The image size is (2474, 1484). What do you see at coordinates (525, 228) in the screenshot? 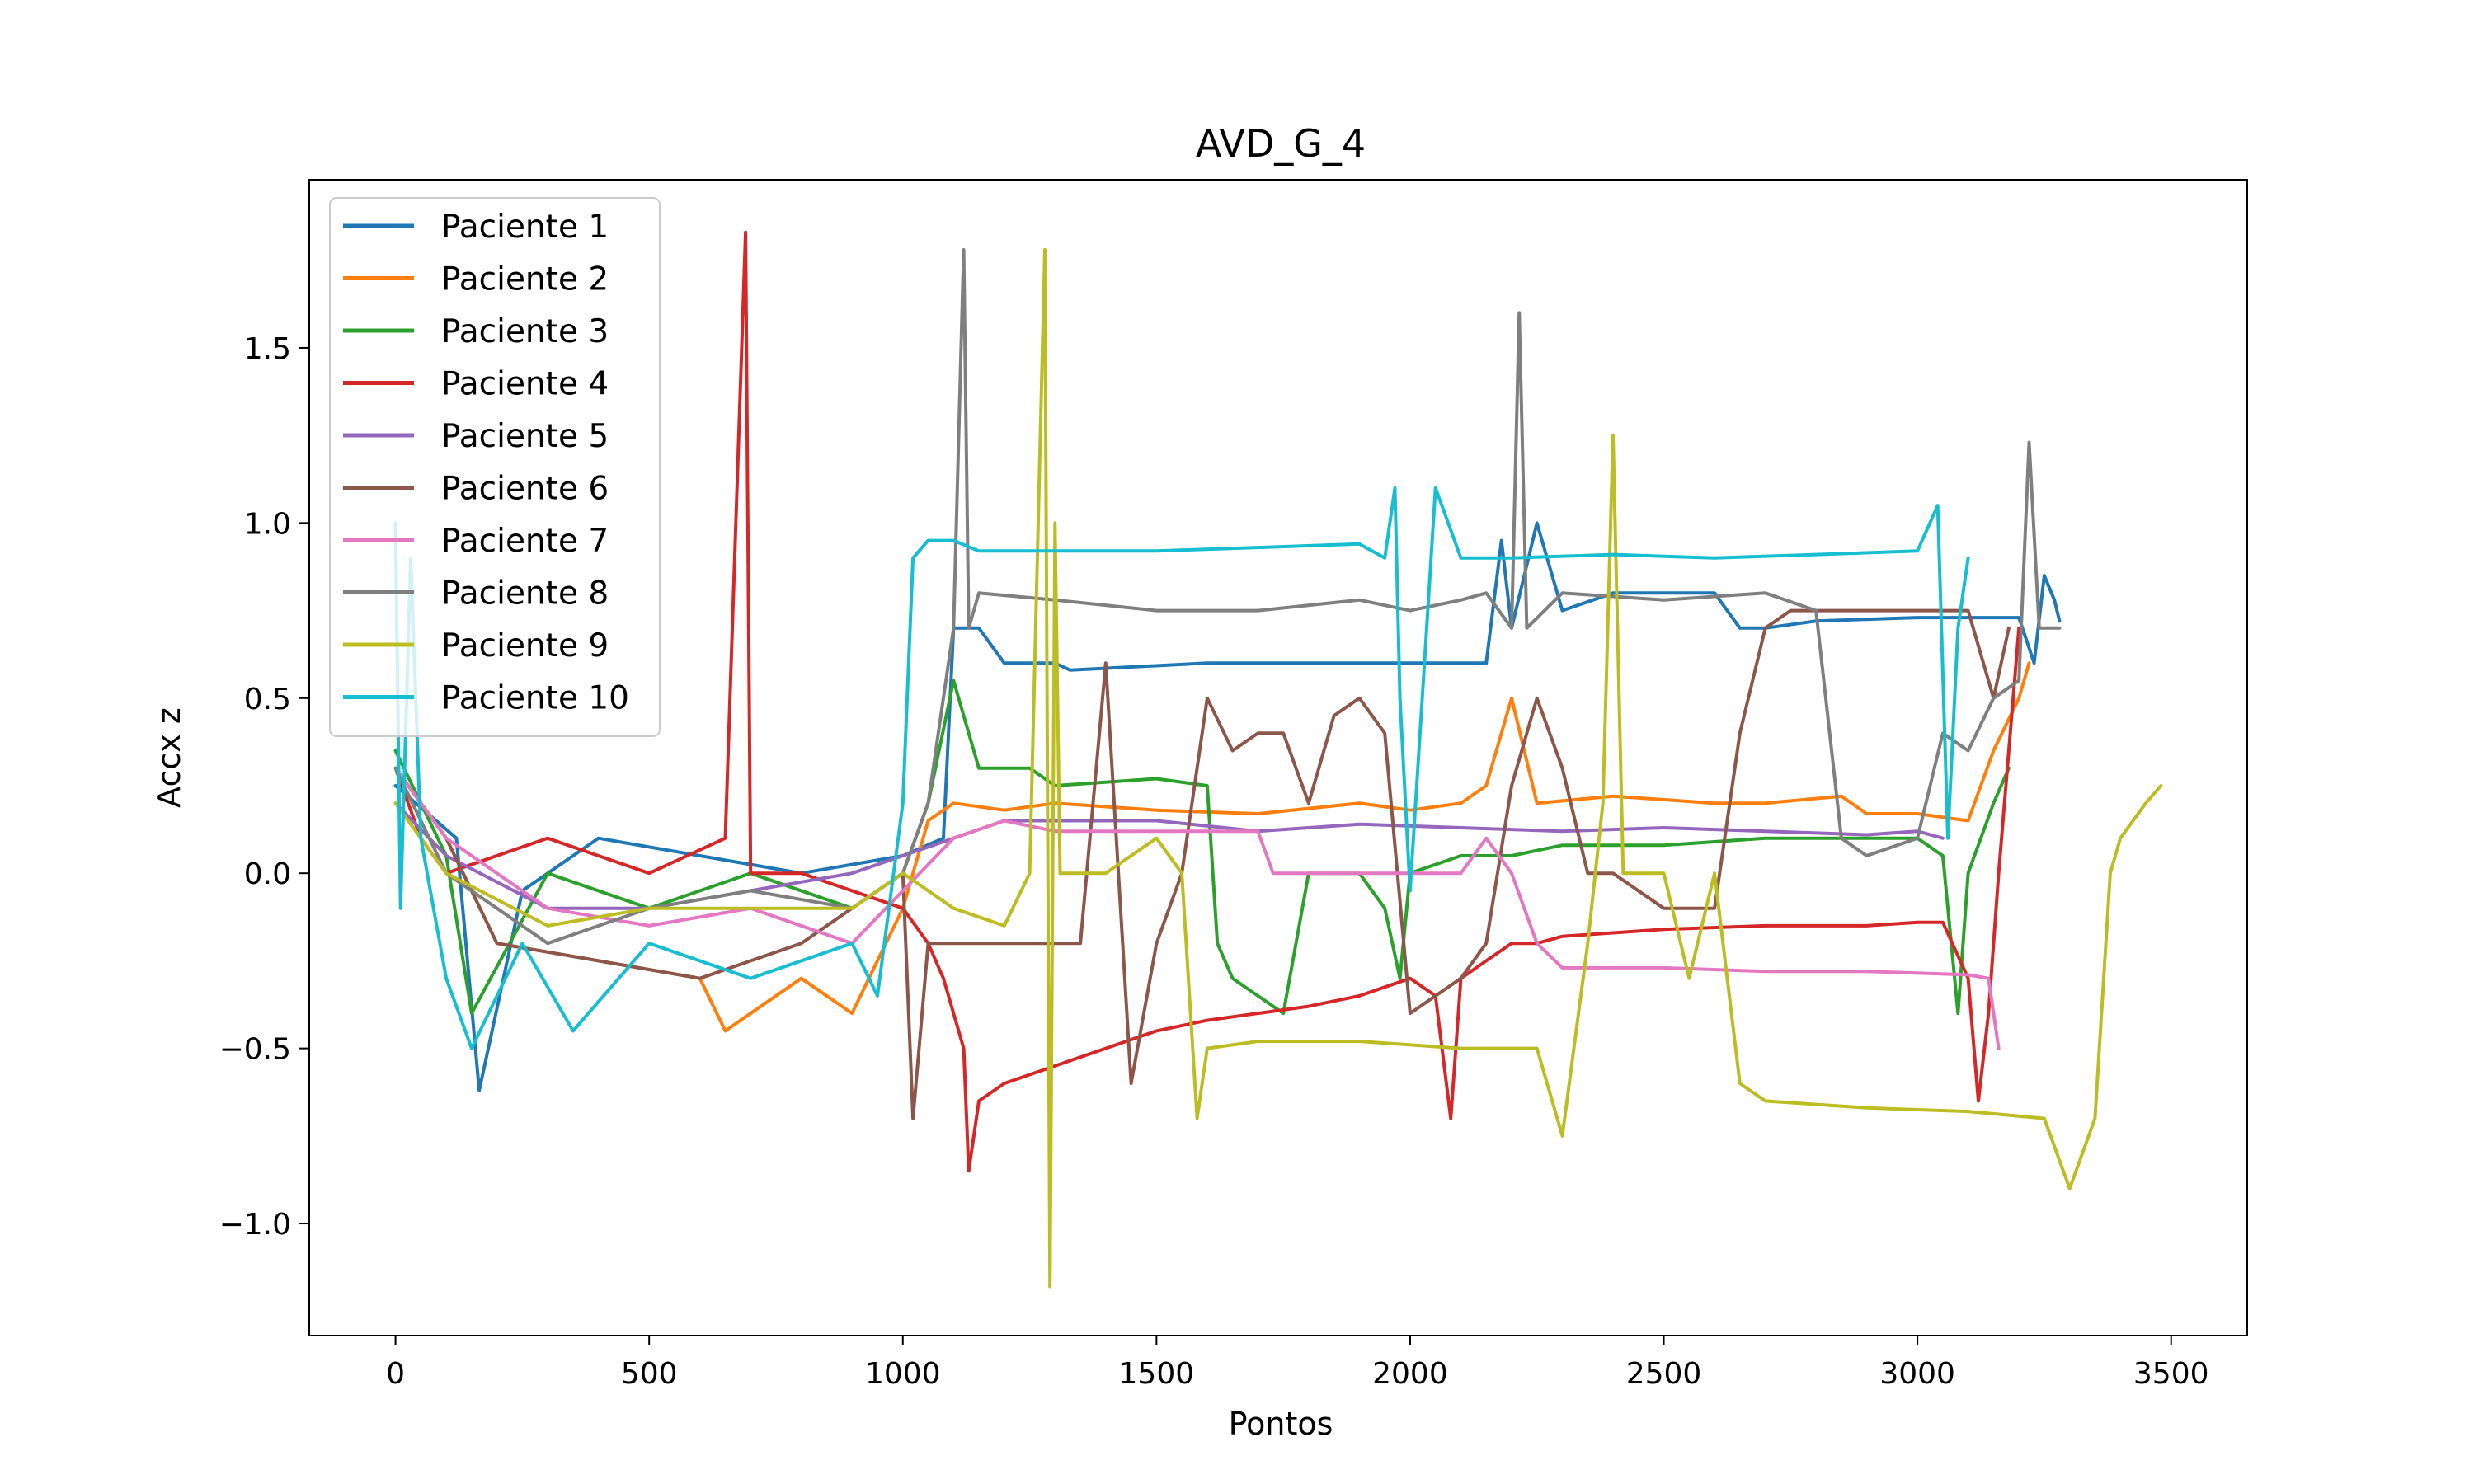
I see `legend-label: Paciente 1` at bounding box center [525, 228].